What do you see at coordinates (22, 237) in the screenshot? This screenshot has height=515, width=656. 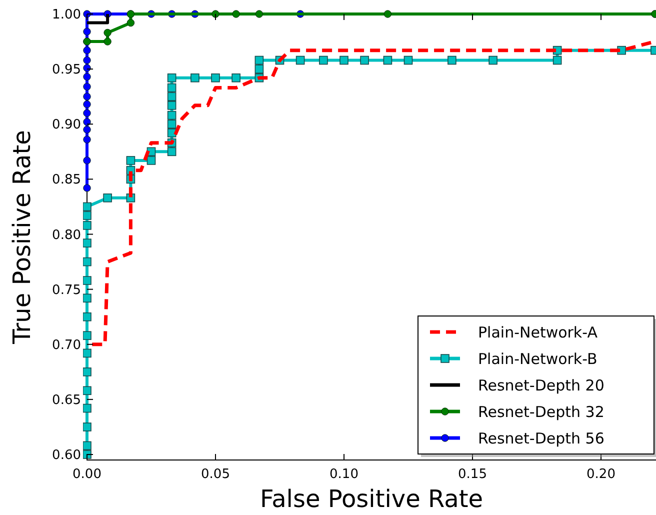 I see `y-axis-title: True Positive Rate` at bounding box center [22, 237].